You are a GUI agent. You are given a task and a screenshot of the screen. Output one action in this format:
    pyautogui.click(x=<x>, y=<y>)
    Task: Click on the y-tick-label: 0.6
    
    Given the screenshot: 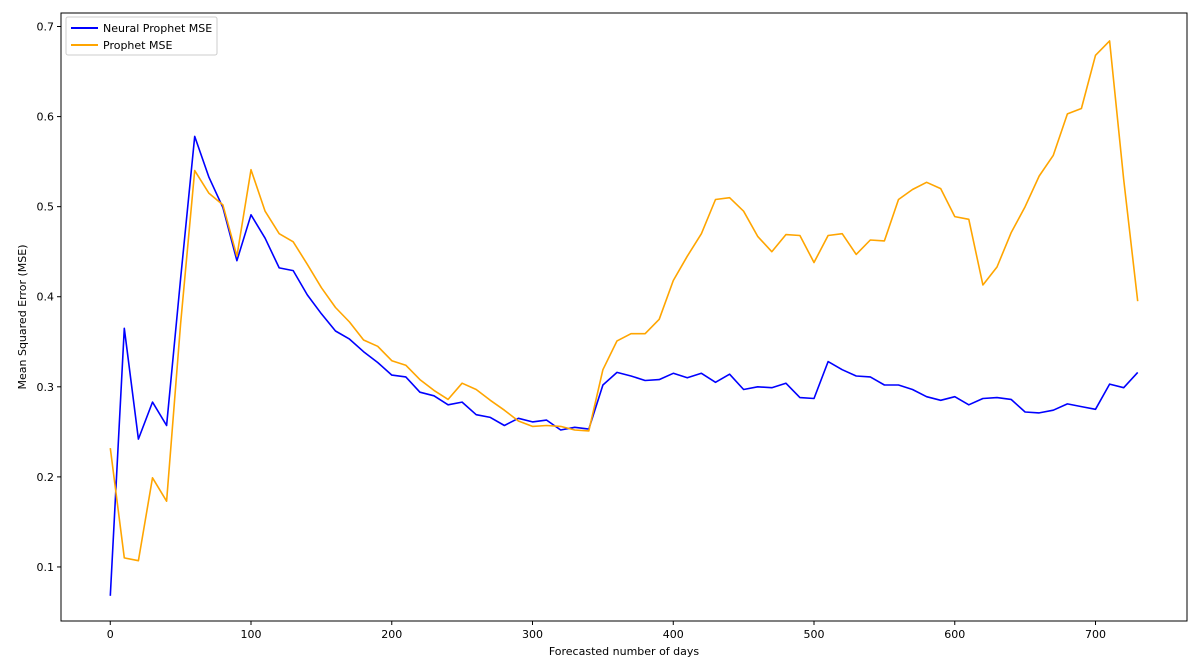 What is the action you would take?
    pyautogui.click(x=46, y=117)
    